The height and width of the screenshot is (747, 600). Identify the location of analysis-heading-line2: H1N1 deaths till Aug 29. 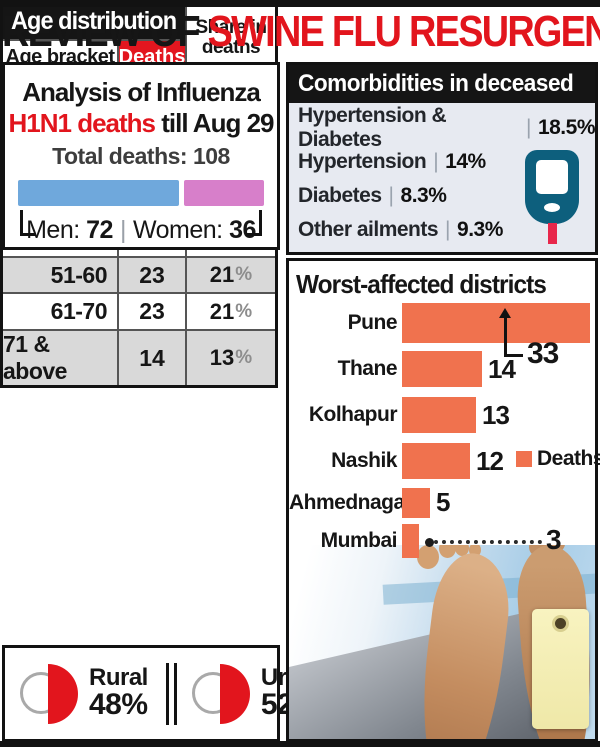
(141, 123).